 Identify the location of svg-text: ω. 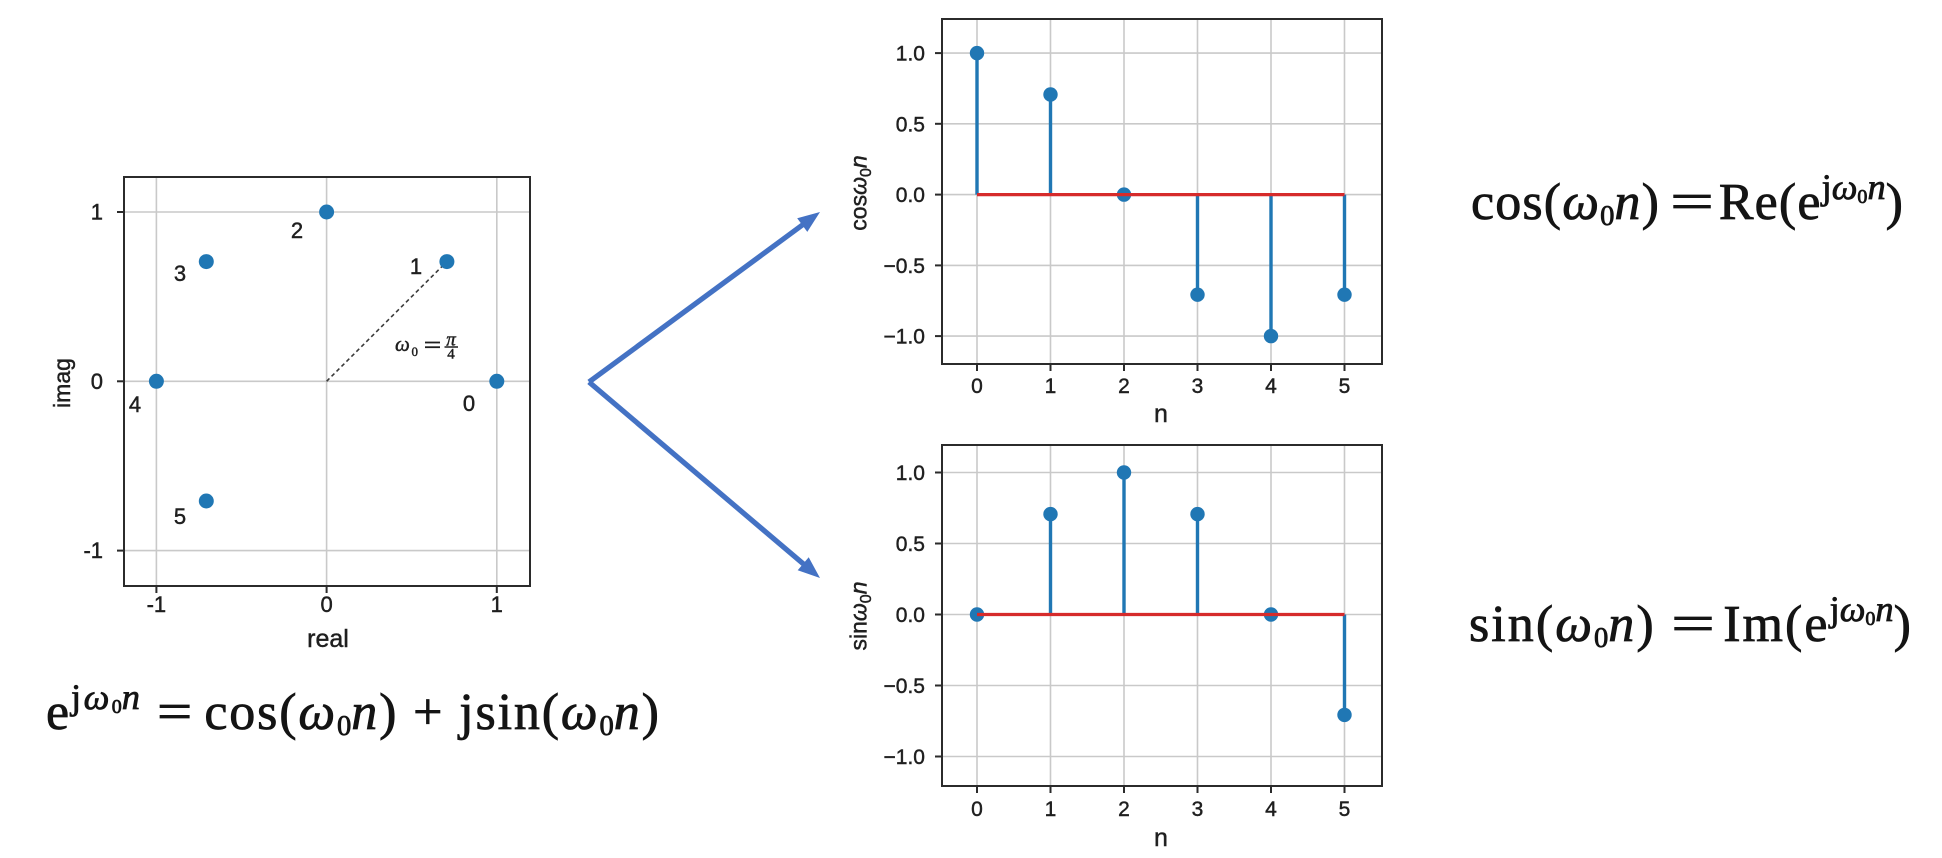
(402, 344).